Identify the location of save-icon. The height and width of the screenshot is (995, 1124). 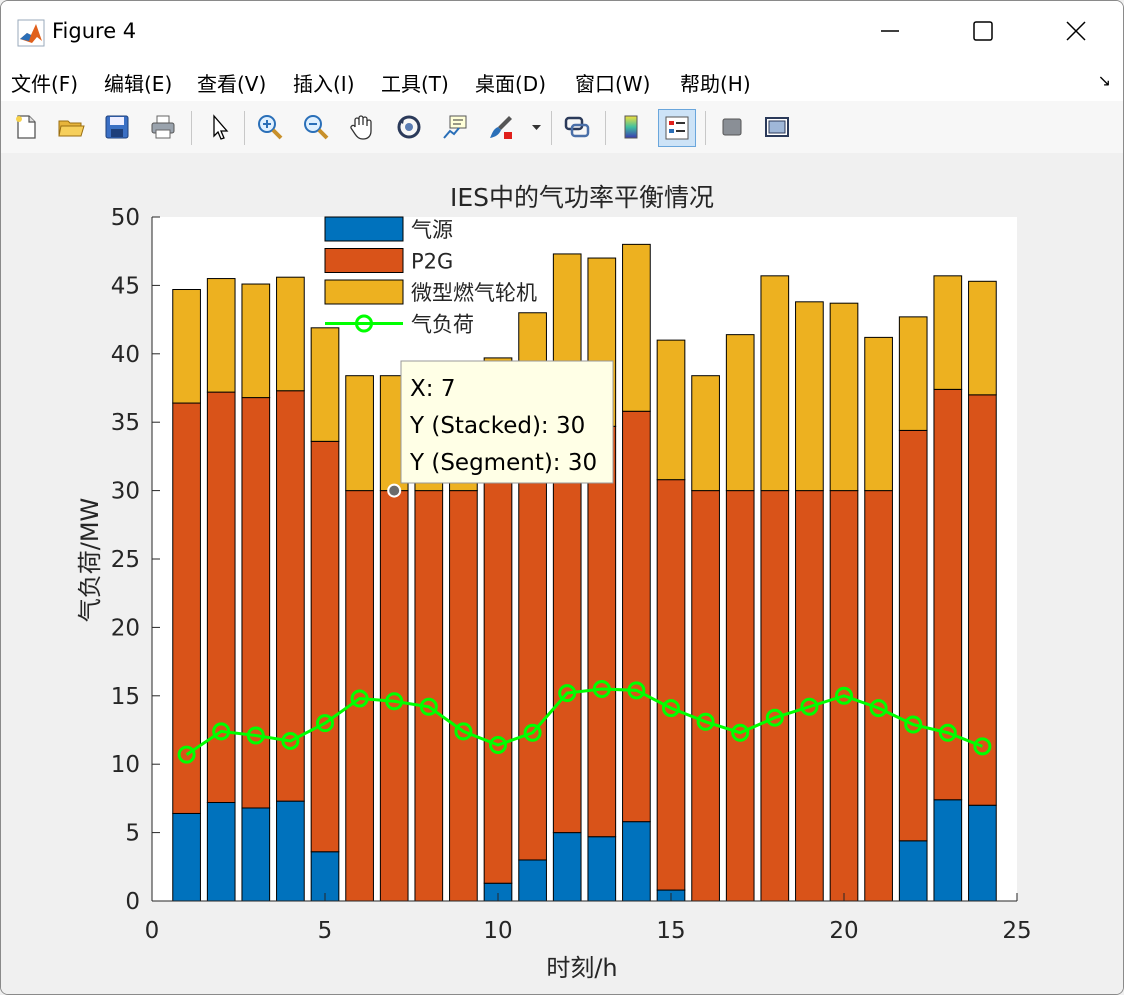
(117, 127).